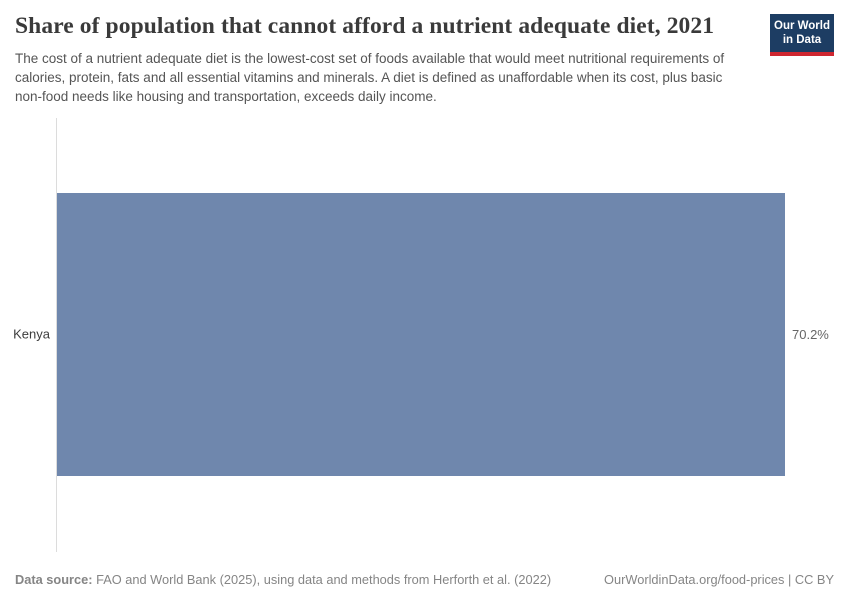 The image size is (850, 600). What do you see at coordinates (719, 579) in the screenshot?
I see `attribution-link: OurWorldinData.org/food-prices | CC BY` at bounding box center [719, 579].